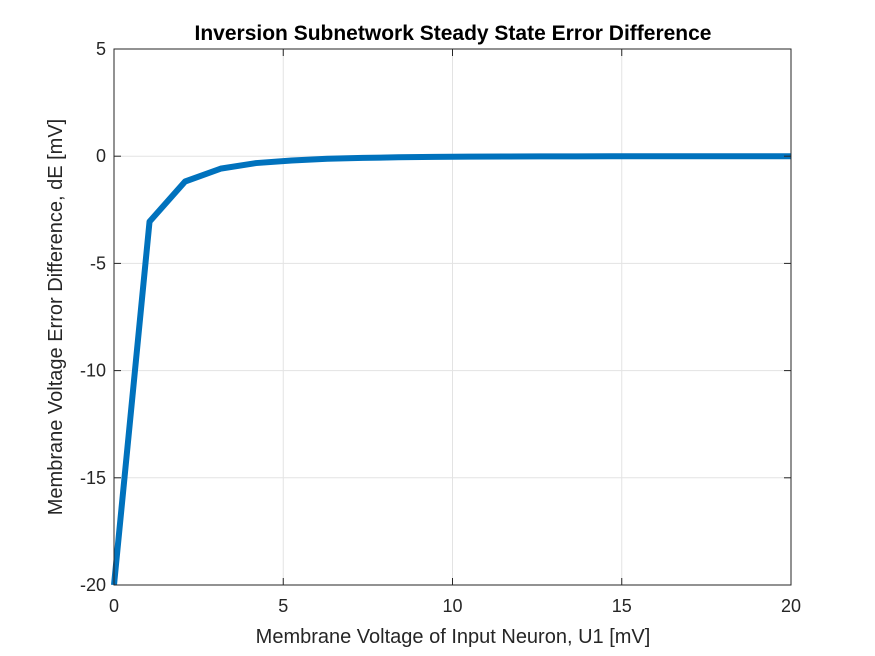 Image resolution: width=875 pixels, height=656 pixels. What do you see at coordinates (101, 49) in the screenshot?
I see `y-tick-label: 5` at bounding box center [101, 49].